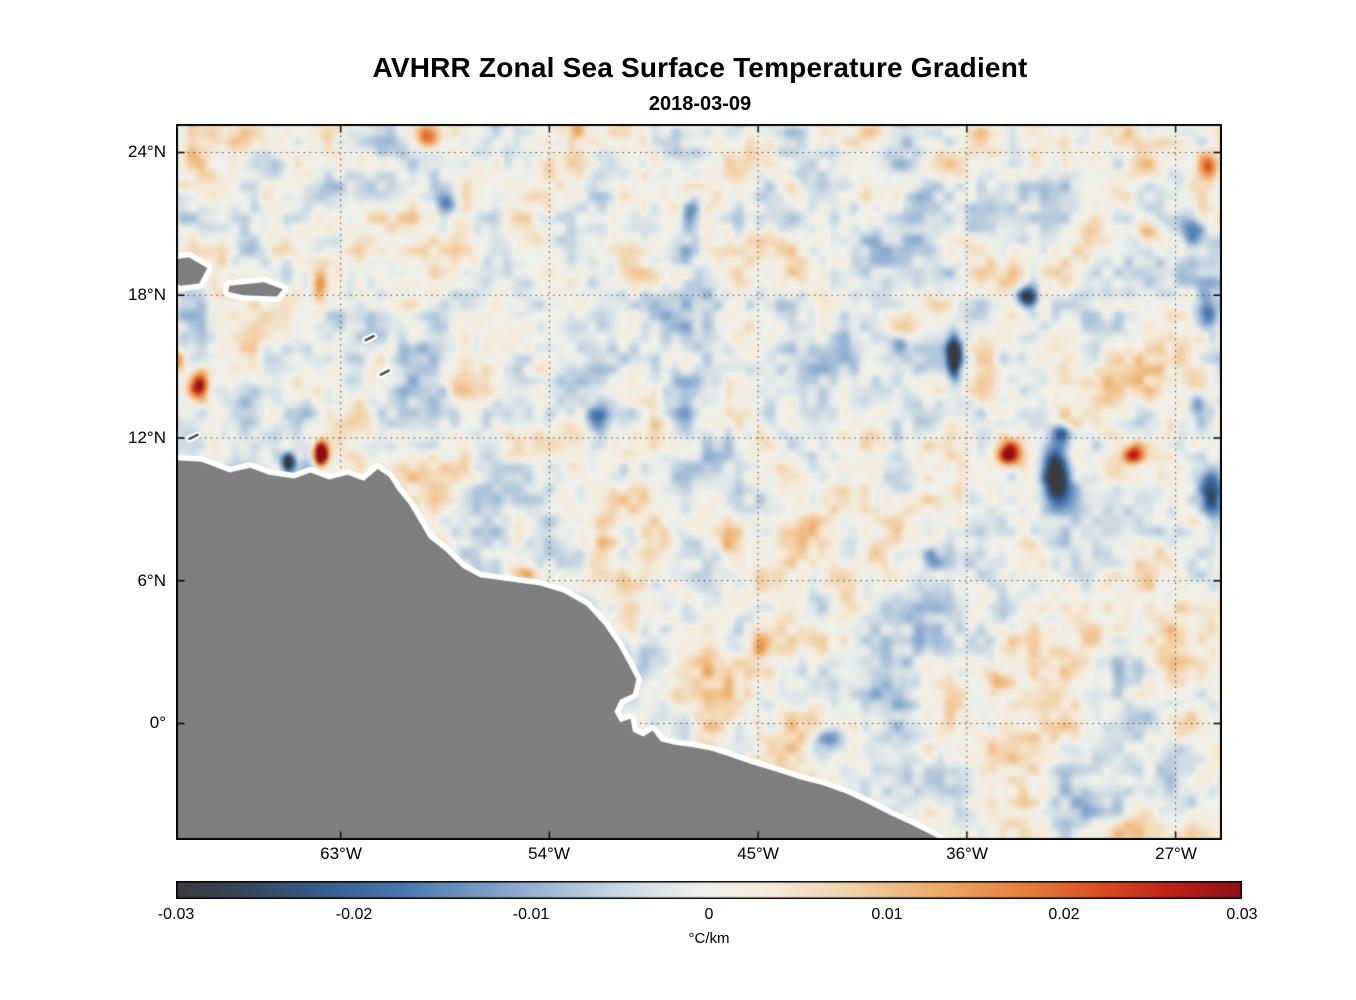 This screenshot has height=1000, width=1356. Describe the element at coordinates (157, 722) in the screenshot. I see `y-tick-label-0: 0°` at that location.